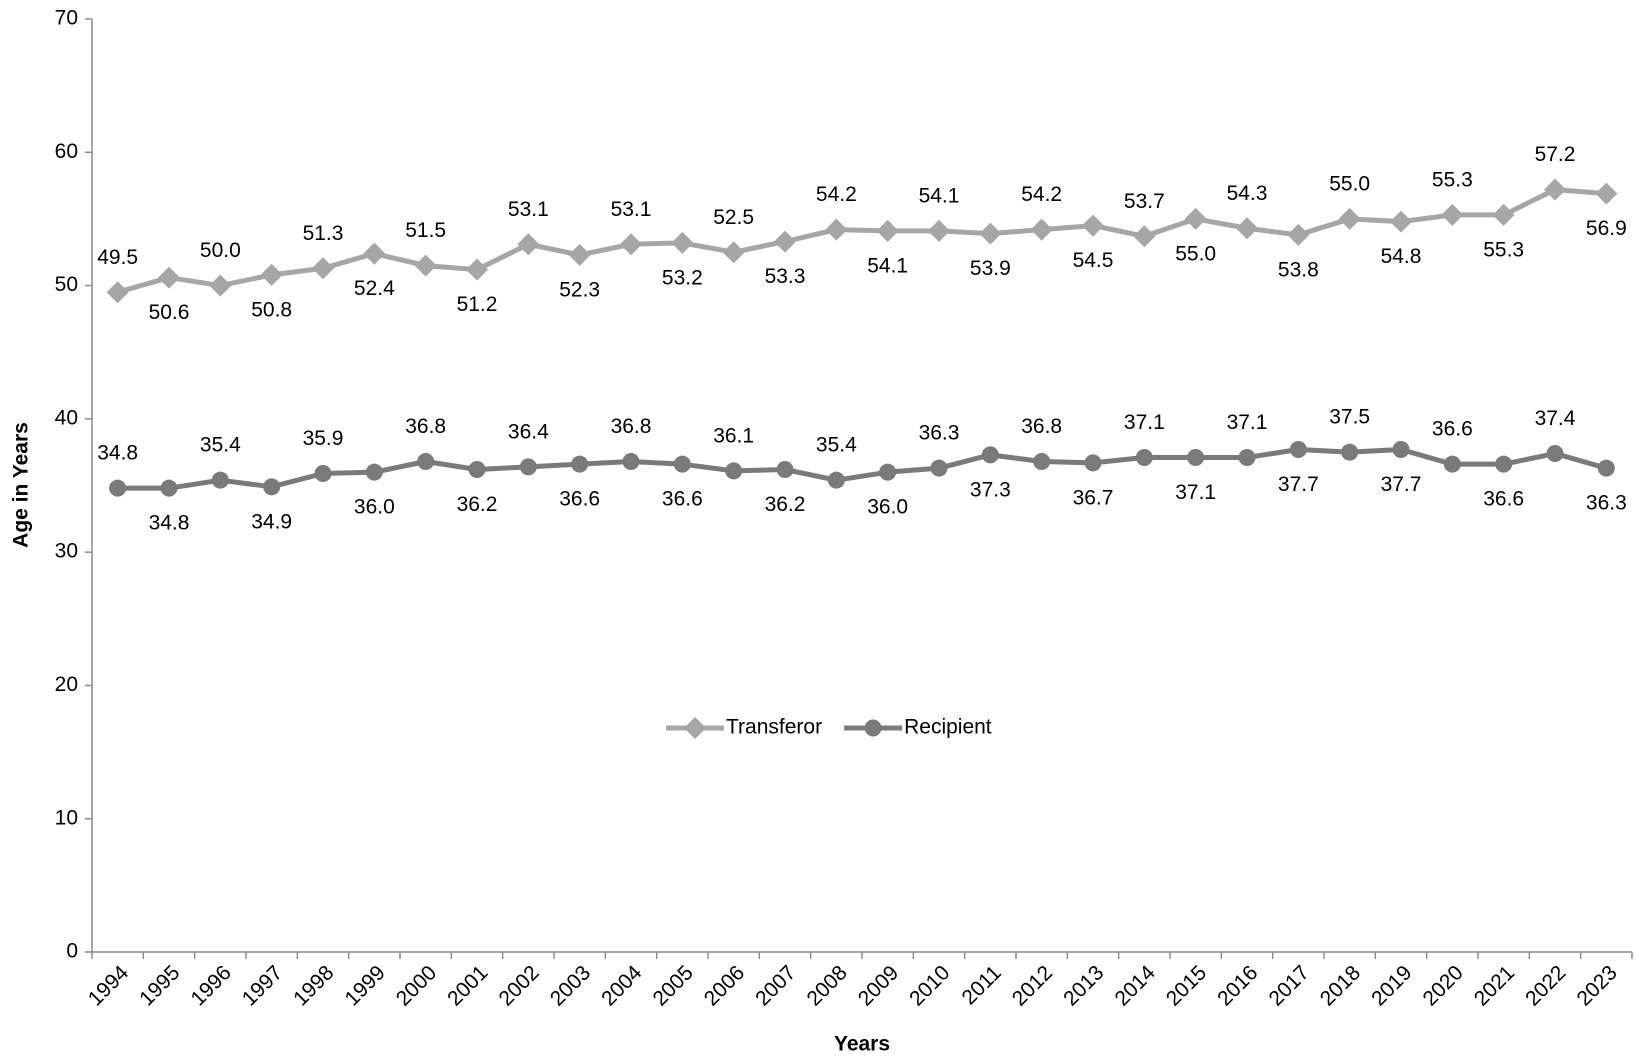  I want to click on data-label: 50.0, so click(220, 250).